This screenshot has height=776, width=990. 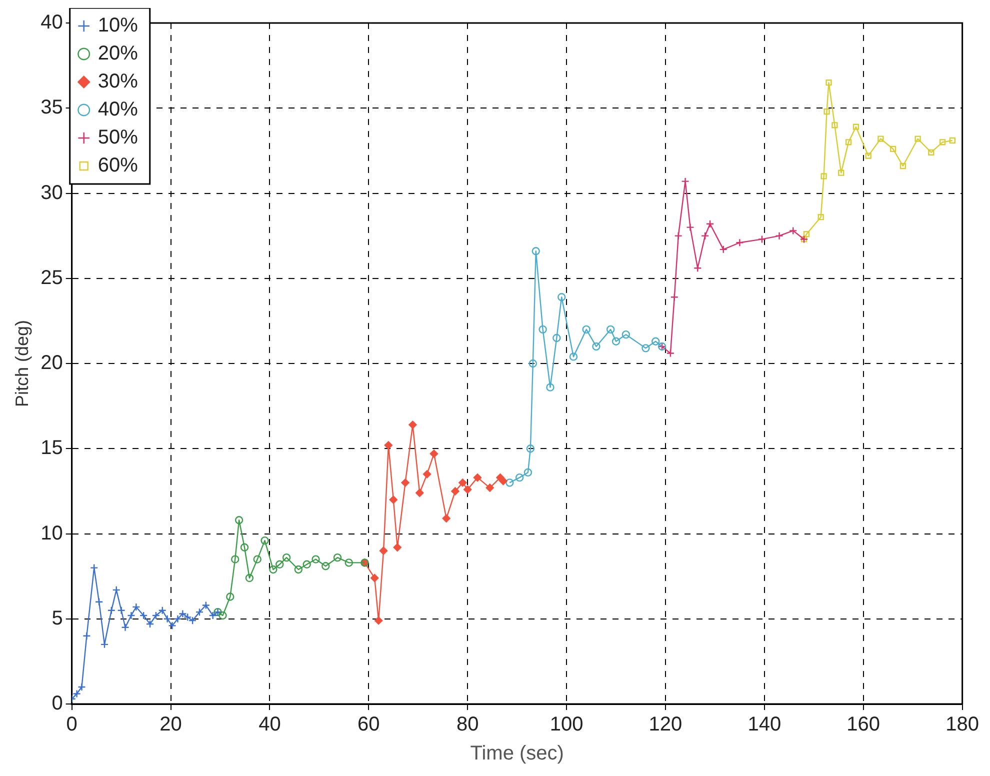 What do you see at coordinates (51, 193) in the screenshot?
I see `y-tick-label: 30` at bounding box center [51, 193].